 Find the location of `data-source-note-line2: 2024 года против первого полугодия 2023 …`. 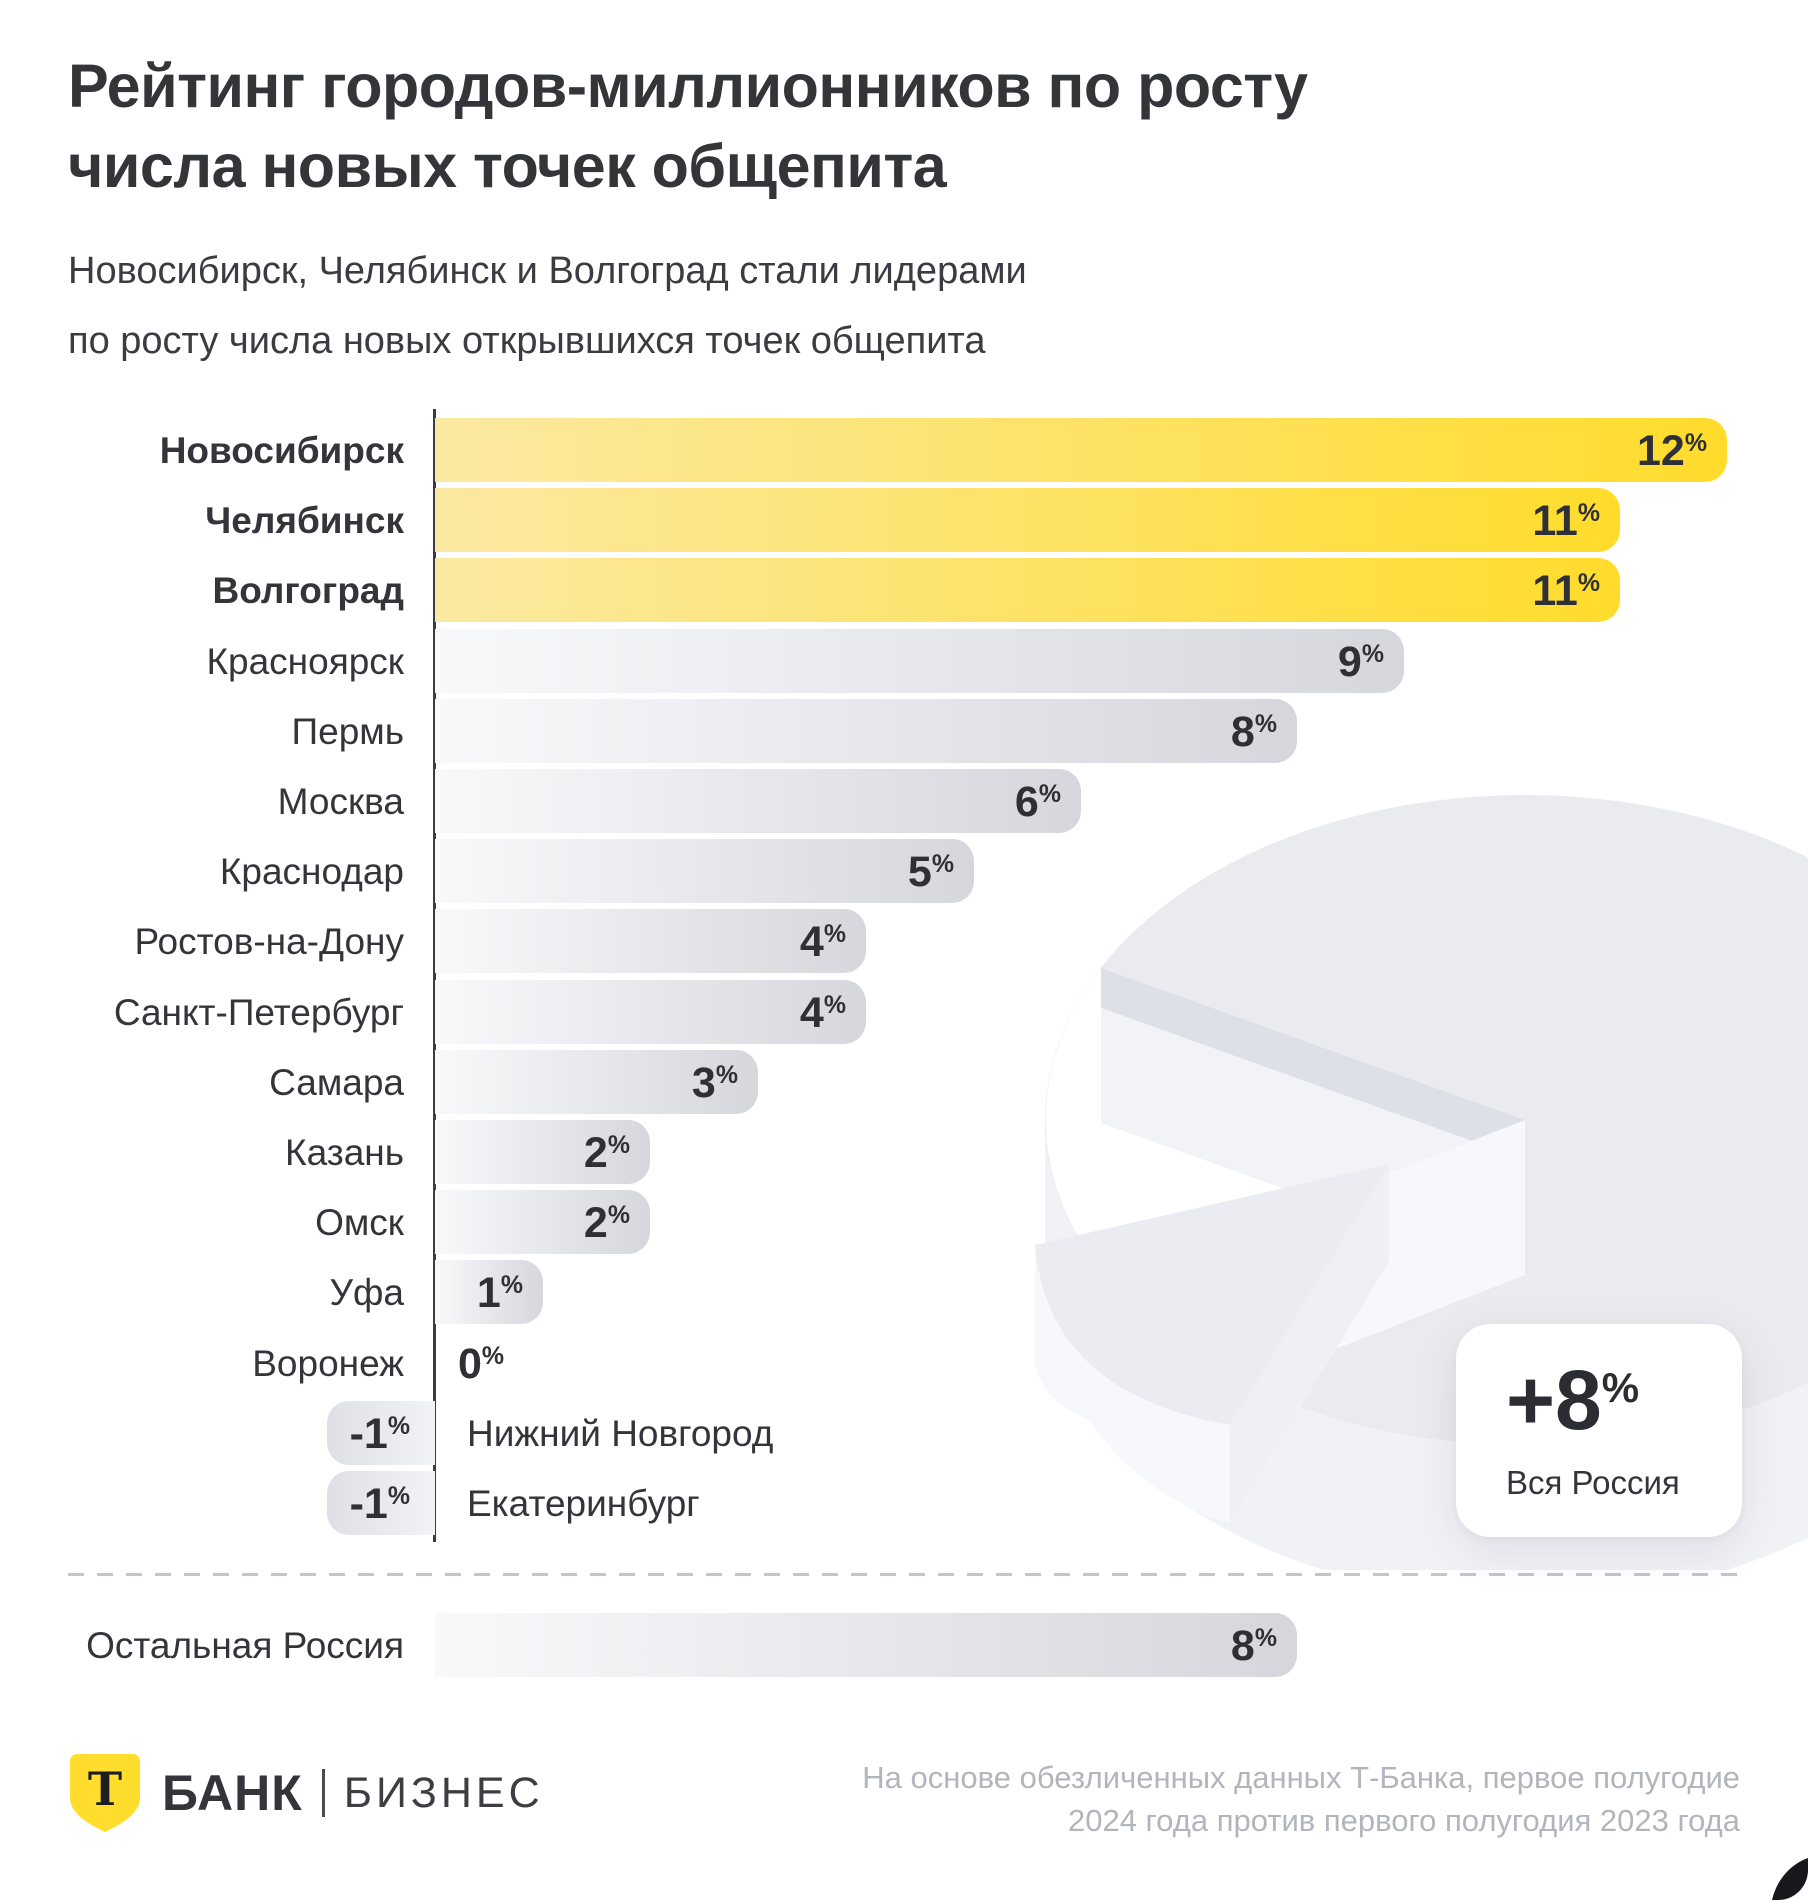

data-source-note-line2: 2024 года против первого полугодия 2023 … is located at coordinates (1403, 1820).